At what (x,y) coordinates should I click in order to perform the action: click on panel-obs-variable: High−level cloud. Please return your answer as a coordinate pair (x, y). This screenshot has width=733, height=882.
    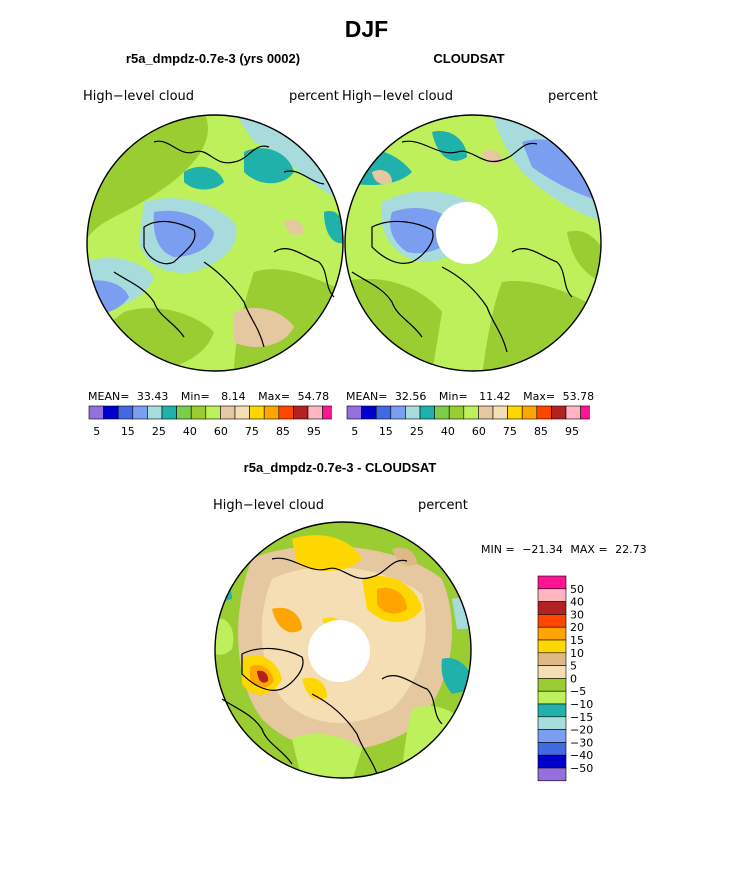
    Looking at the image, I should click on (398, 96).